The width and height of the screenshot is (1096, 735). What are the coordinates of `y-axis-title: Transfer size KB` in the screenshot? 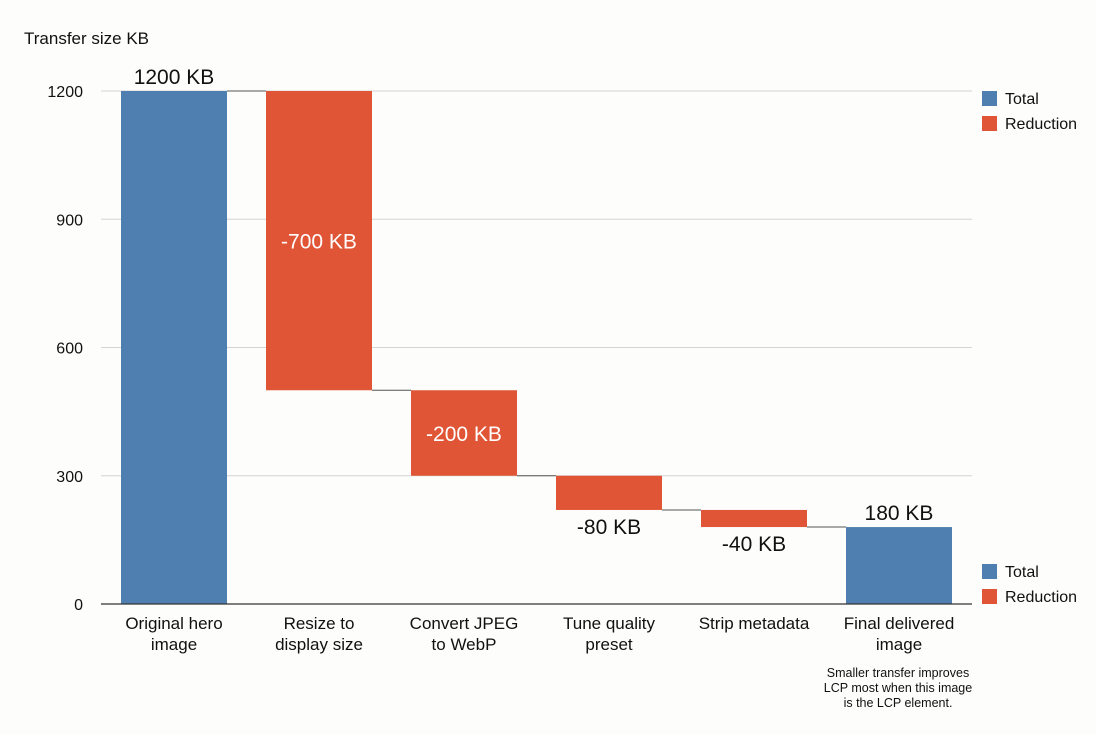 It's located at (86, 38).